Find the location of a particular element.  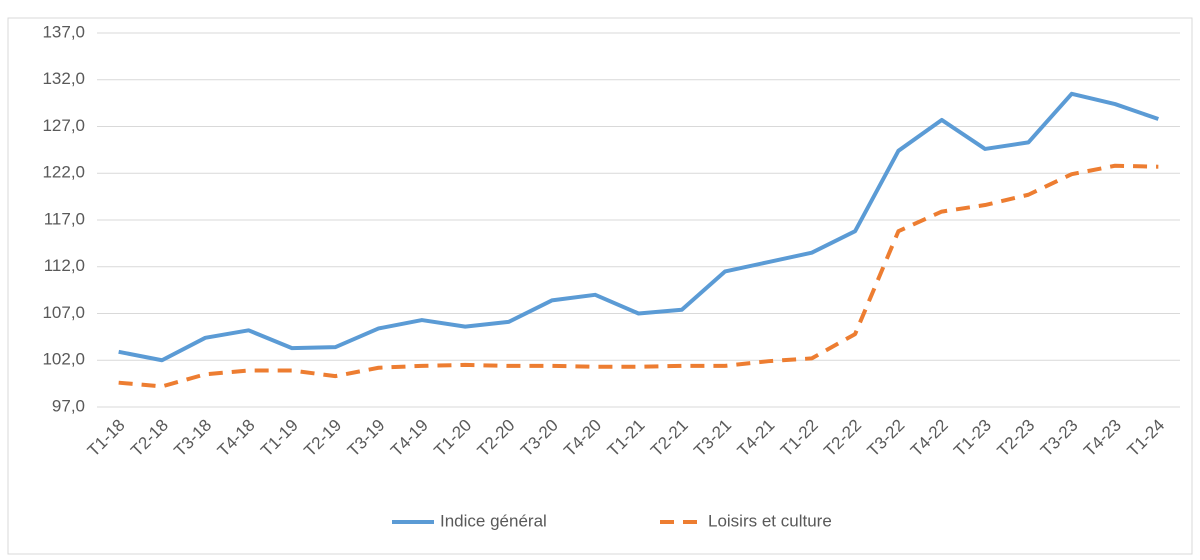

y-tick-label: 122,0 is located at coordinates (63, 172).